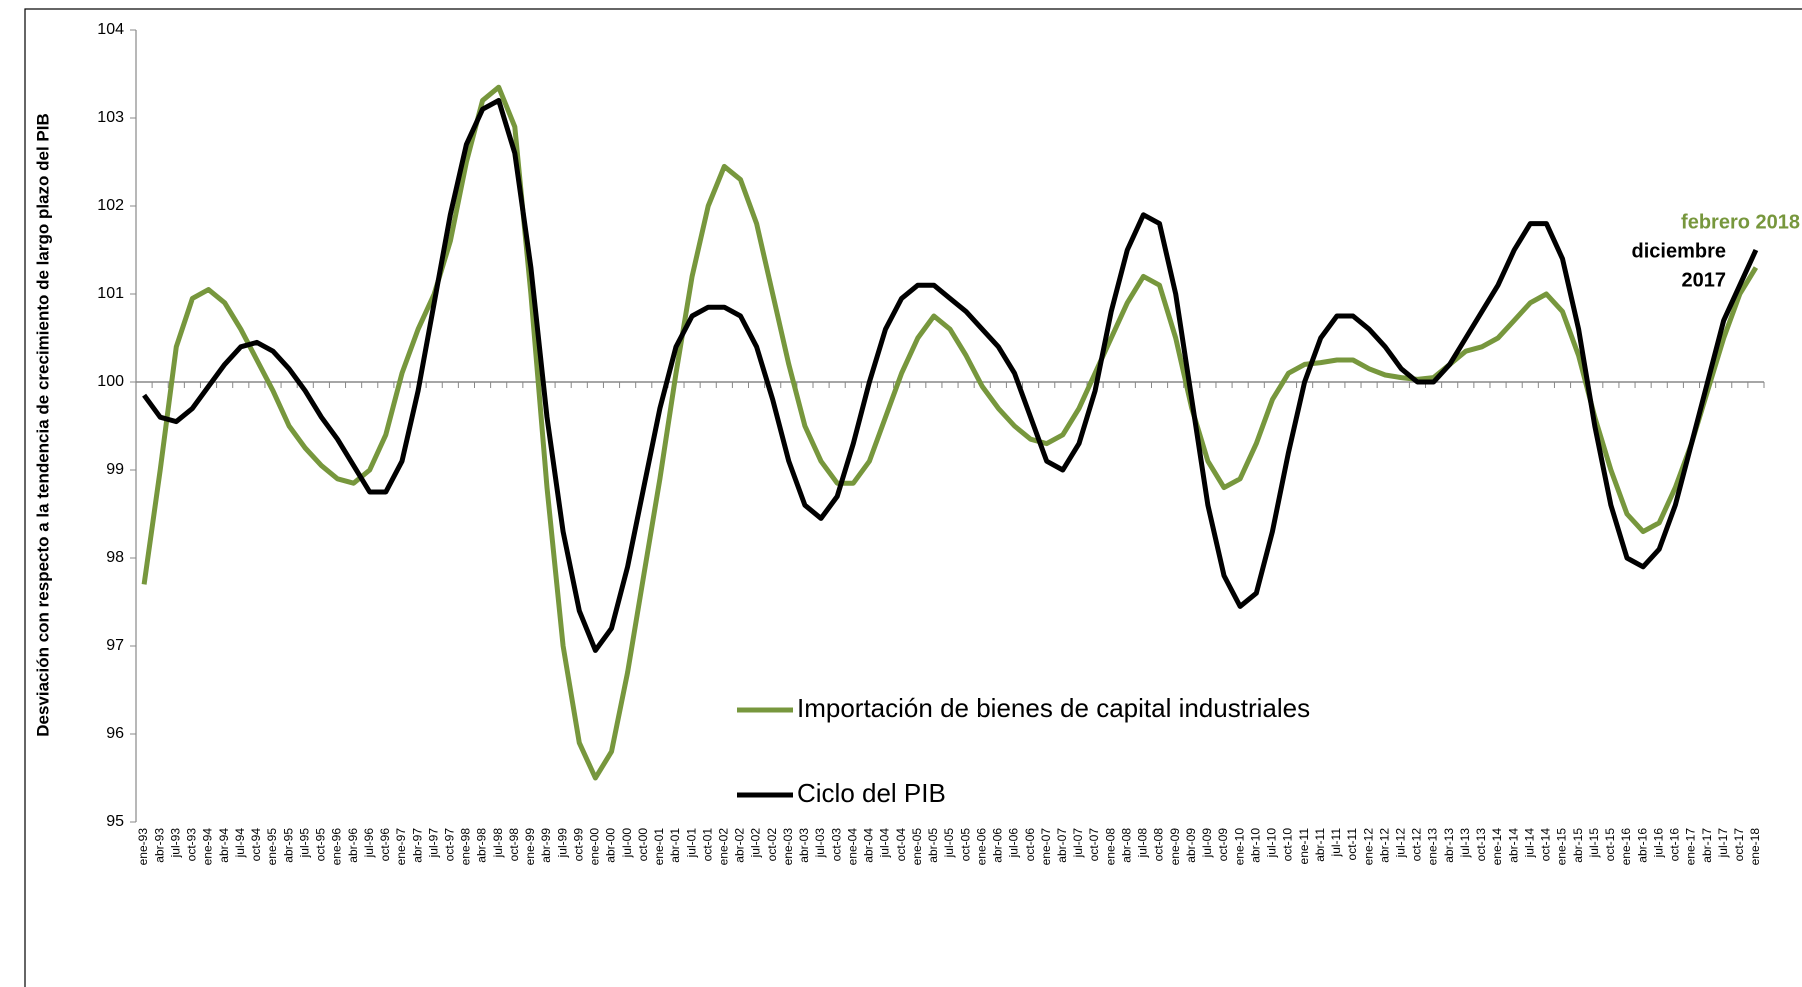 Image resolution: width=1802 pixels, height=987 pixels. What do you see at coordinates (1529, 843) in the screenshot?
I see `x-tick-label: jul-14` at bounding box center [1529, 843].